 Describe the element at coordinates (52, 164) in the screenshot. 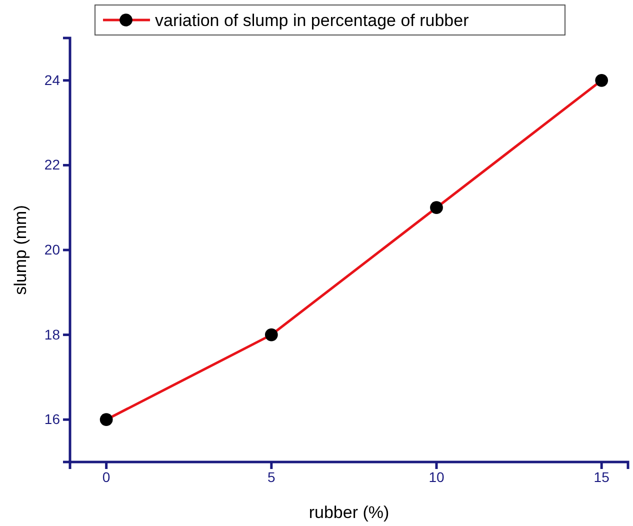

I see `y-tick-label: 22` at that location.